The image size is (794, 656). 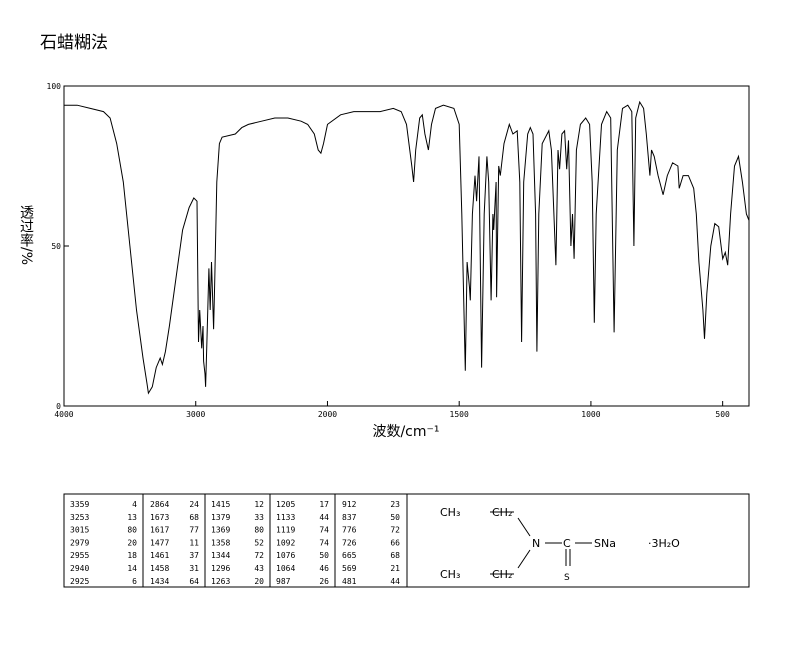 I want to click on peak-intensity: 4, so click(x=134, y=504).